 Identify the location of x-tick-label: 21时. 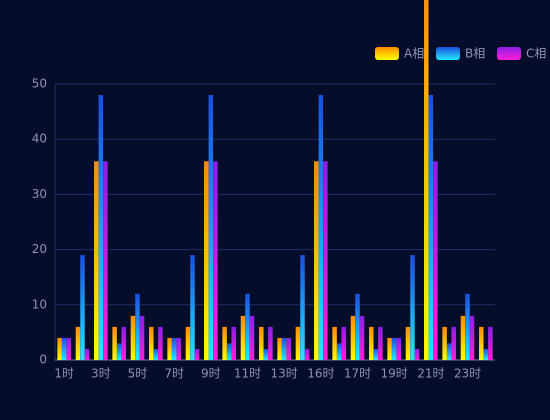
(430, 374).